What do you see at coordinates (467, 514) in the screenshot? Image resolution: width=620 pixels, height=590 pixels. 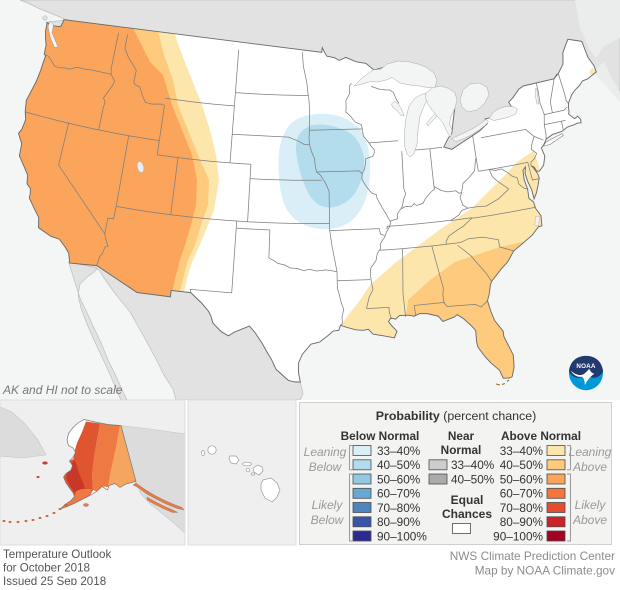 I see `svg-text: Chances` at bounding box center [467, 514].